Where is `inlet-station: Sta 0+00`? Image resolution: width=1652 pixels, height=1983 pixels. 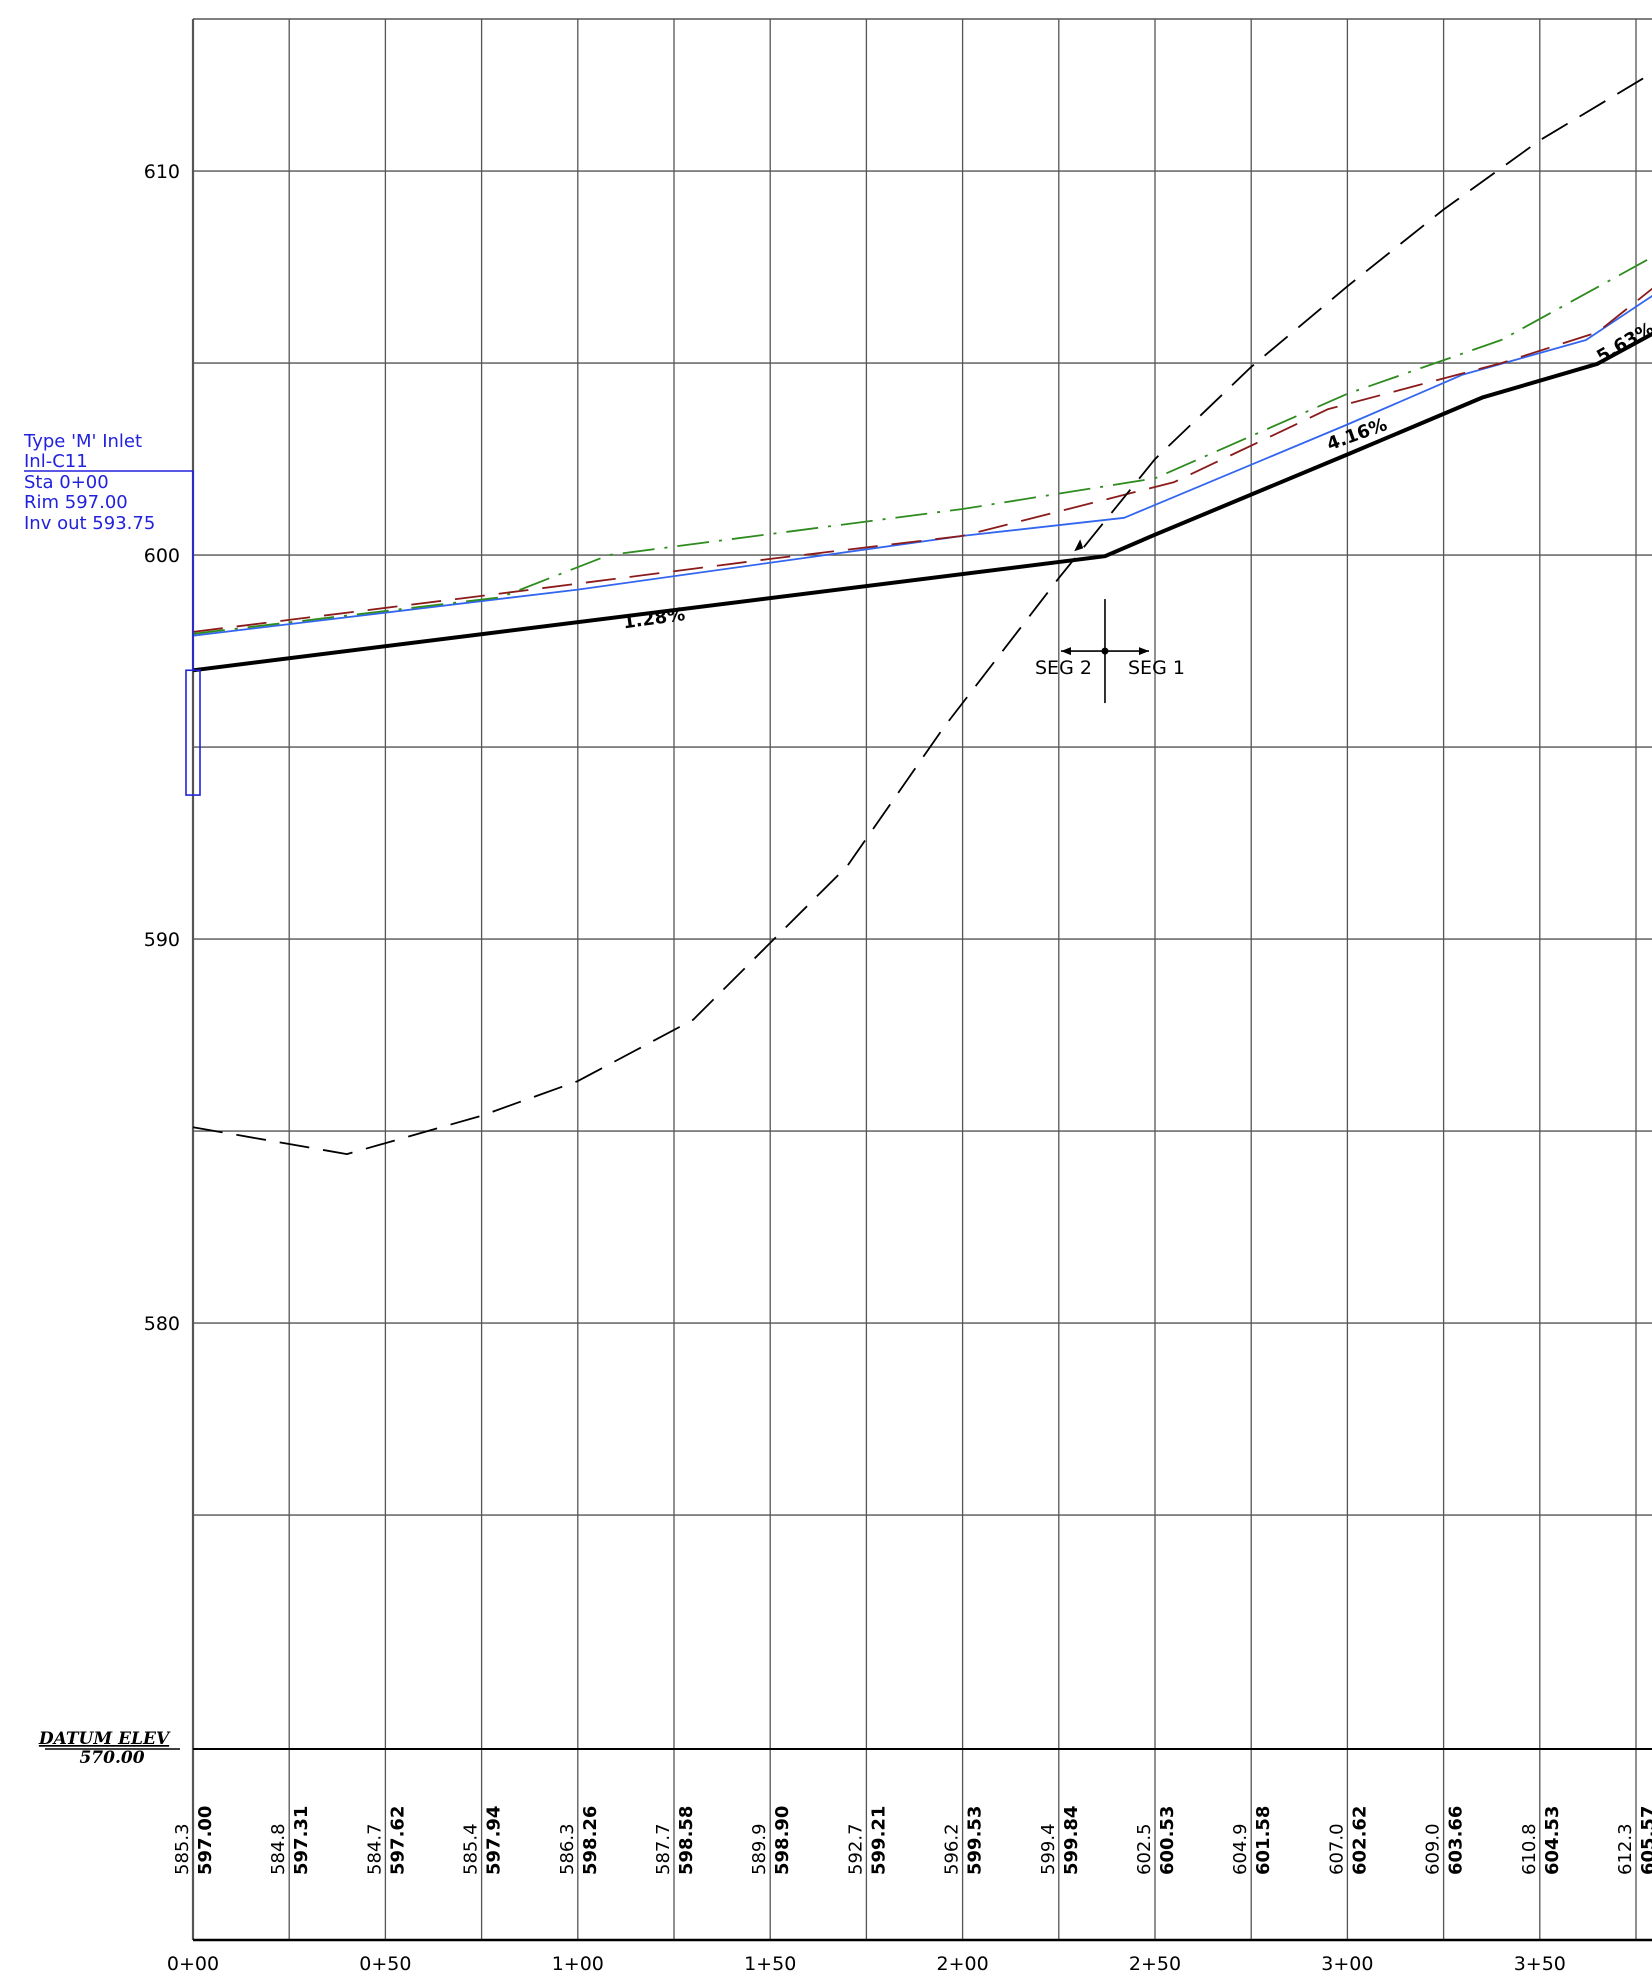 inlet-station: Sta 0+00 is located at coordinates (66, 482).